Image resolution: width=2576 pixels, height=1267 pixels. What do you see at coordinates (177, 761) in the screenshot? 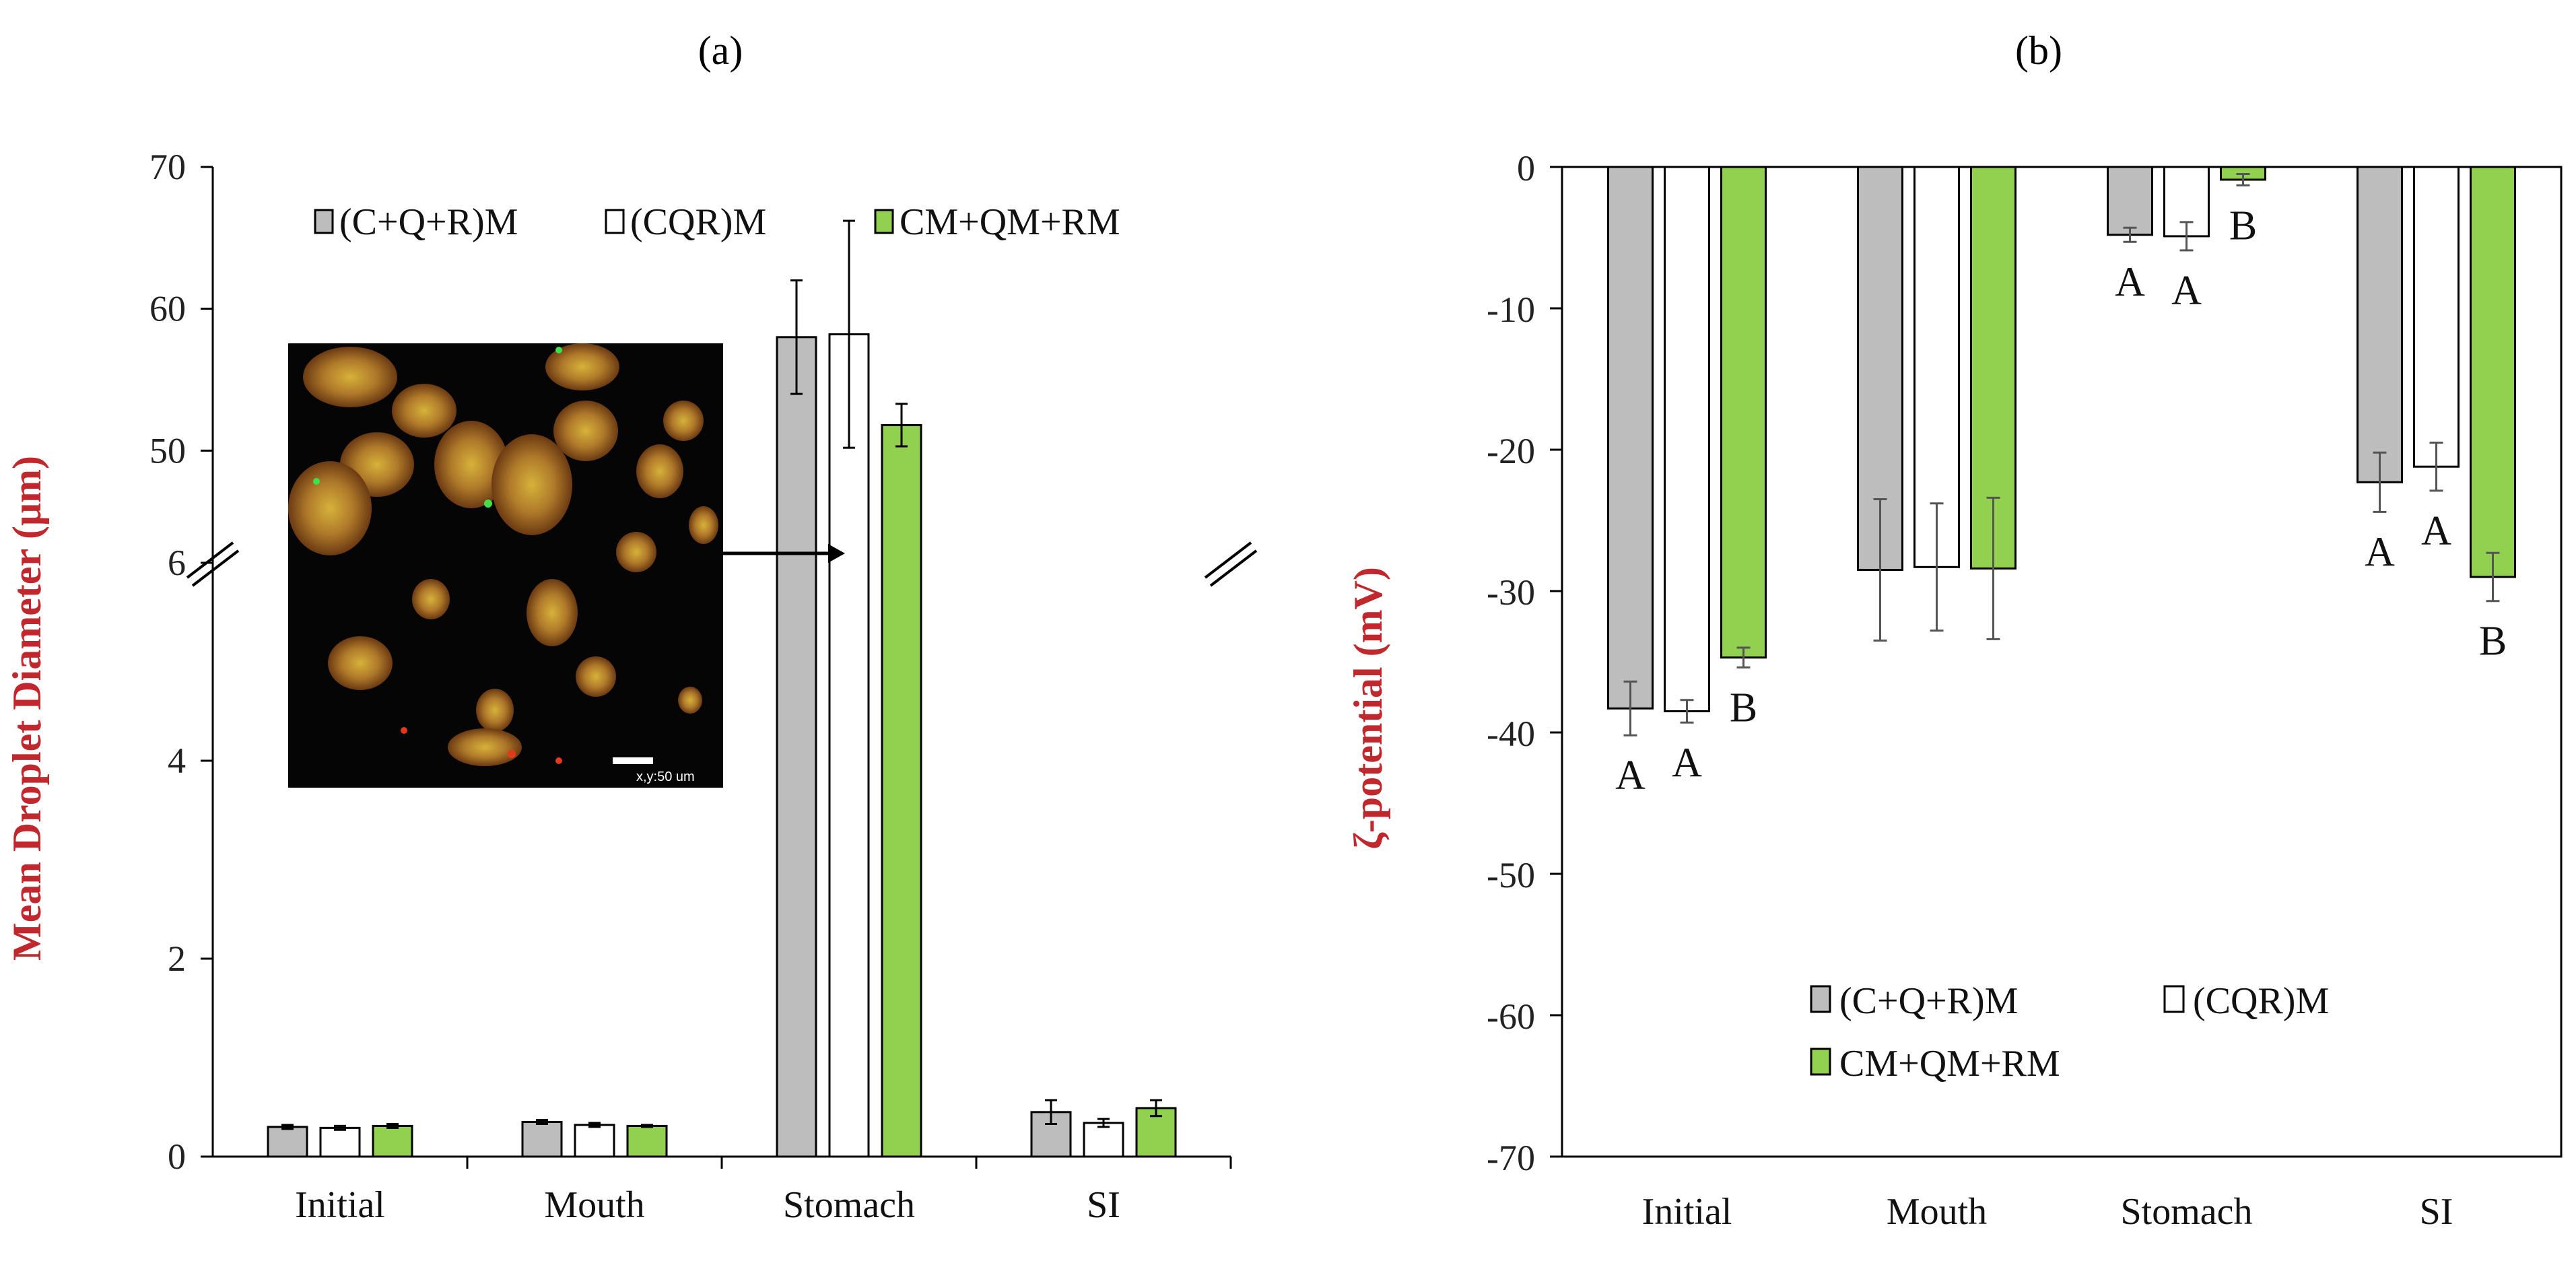
I see `y-tick-label: 4` at bounding box center [177, 761].